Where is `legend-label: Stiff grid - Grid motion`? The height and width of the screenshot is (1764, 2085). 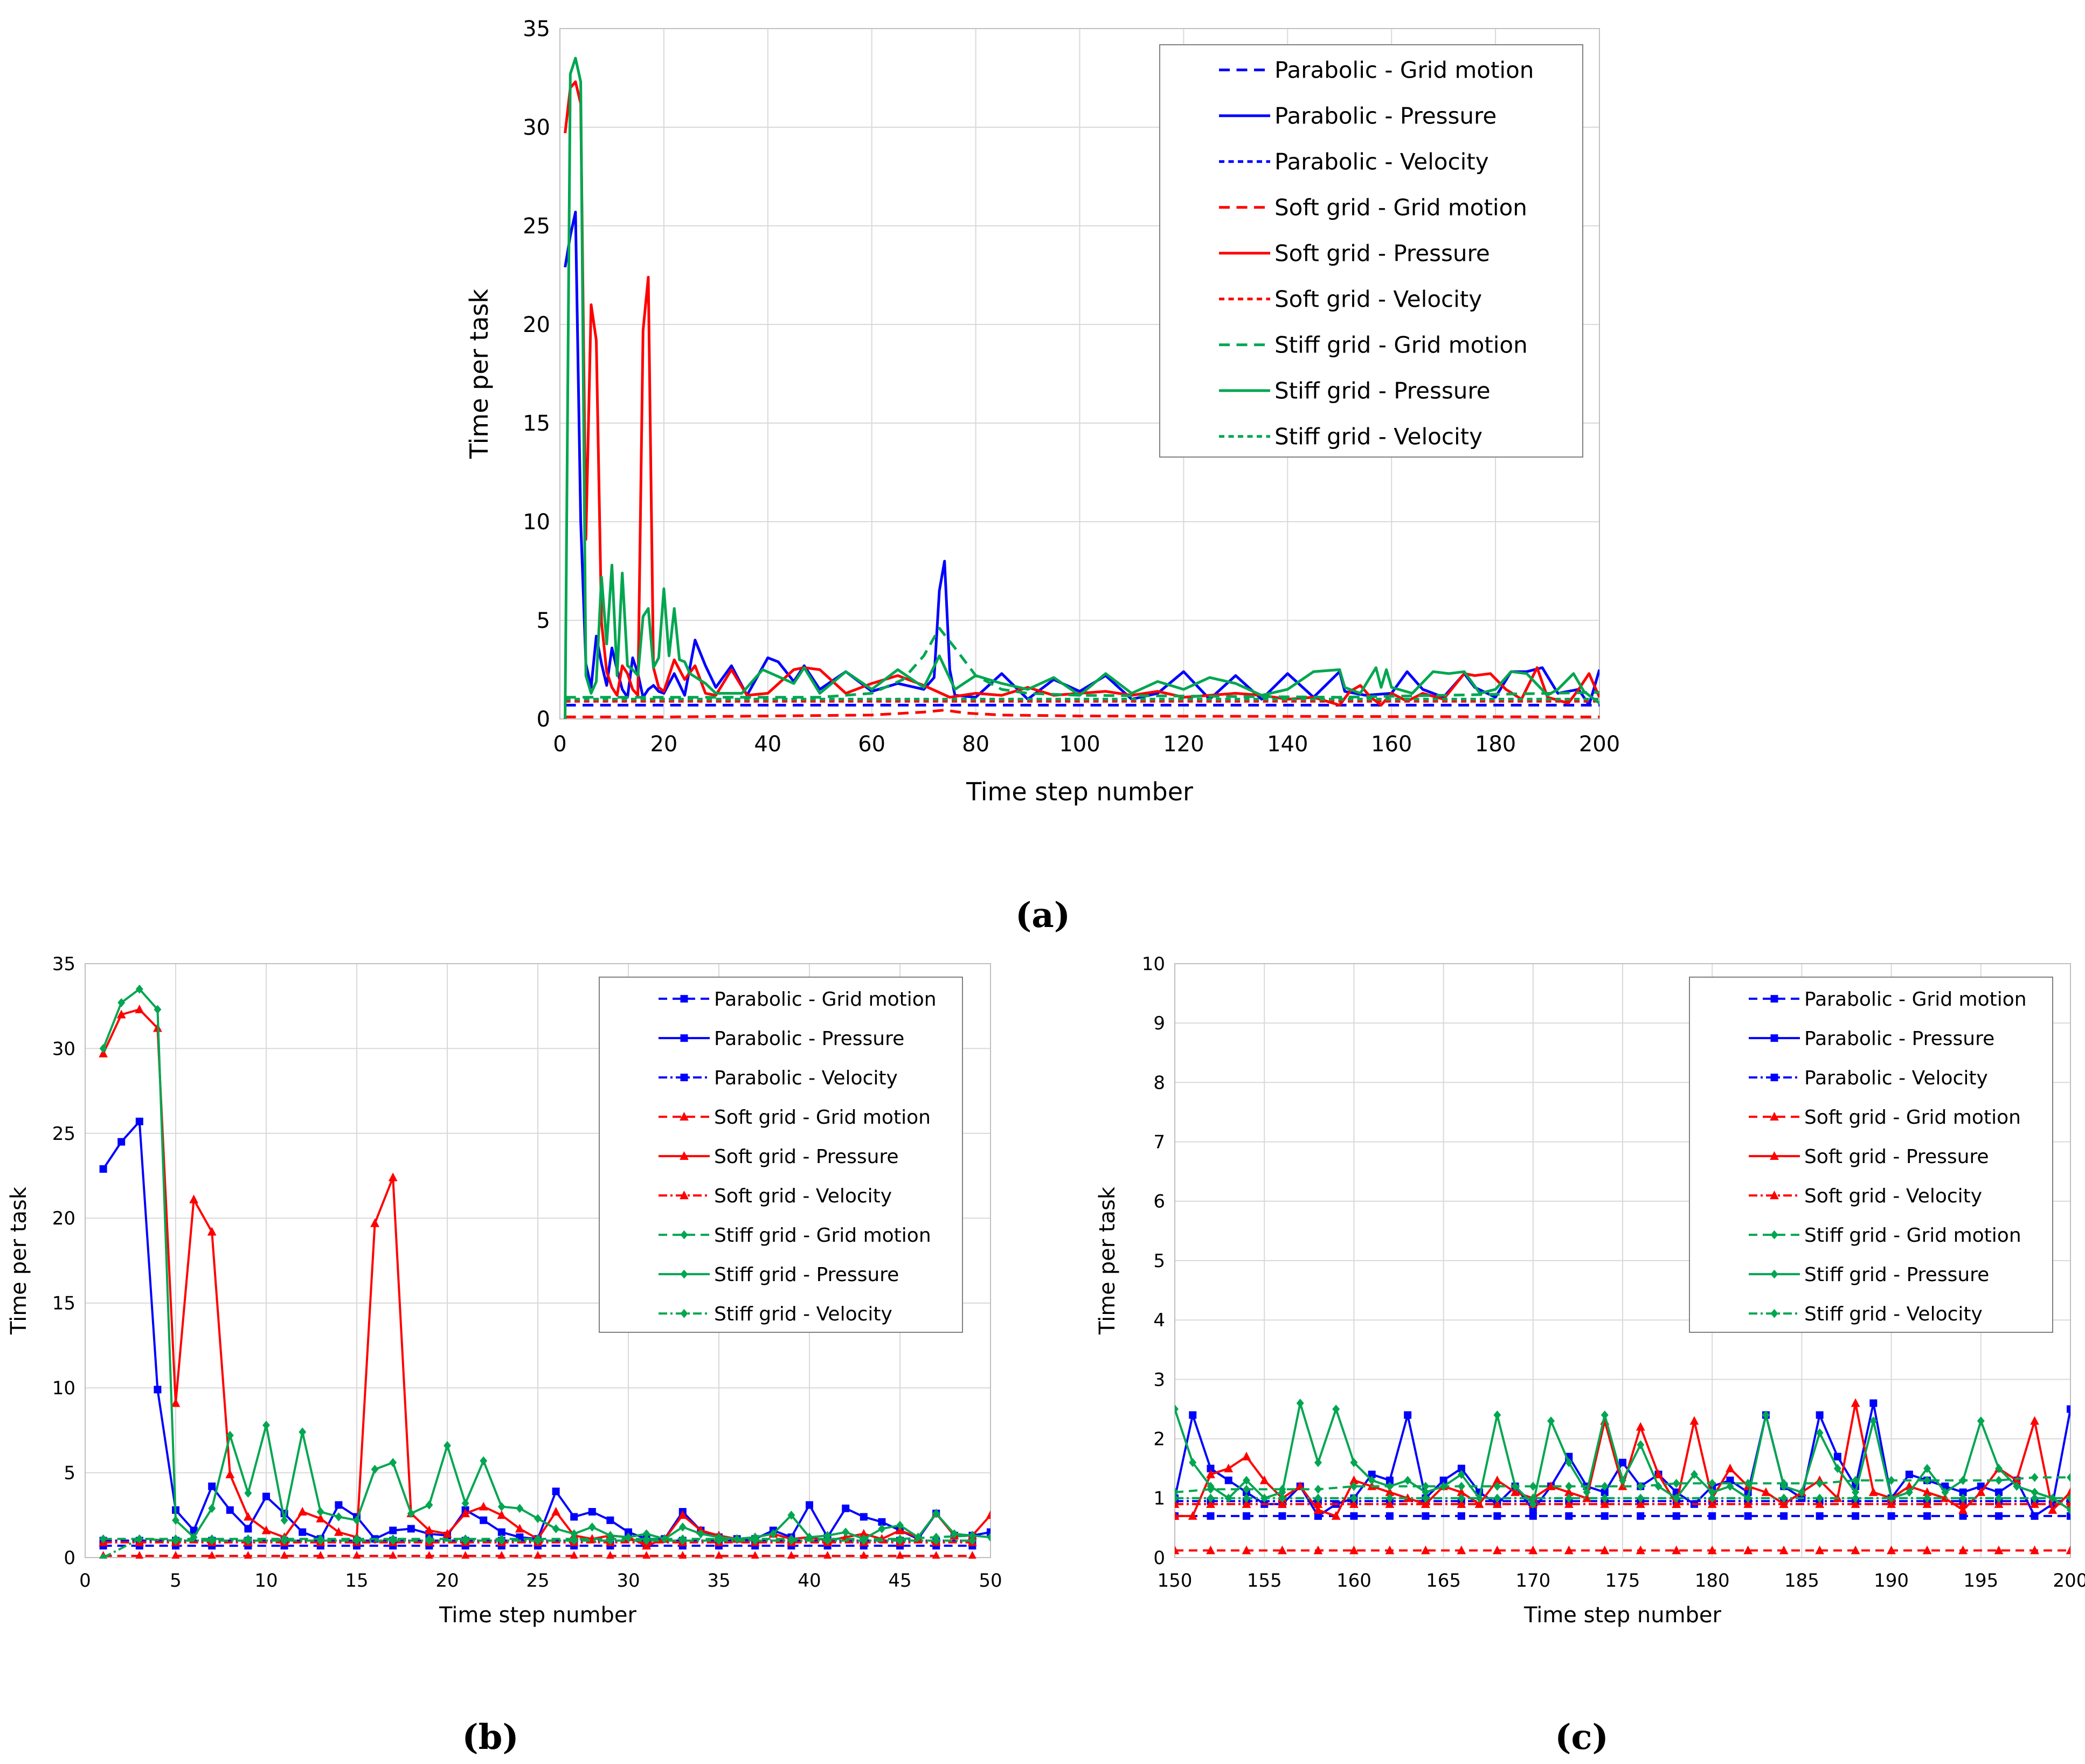 legend-label: Stiff grid - Grid motion is located at coordinates (1912, 1236).